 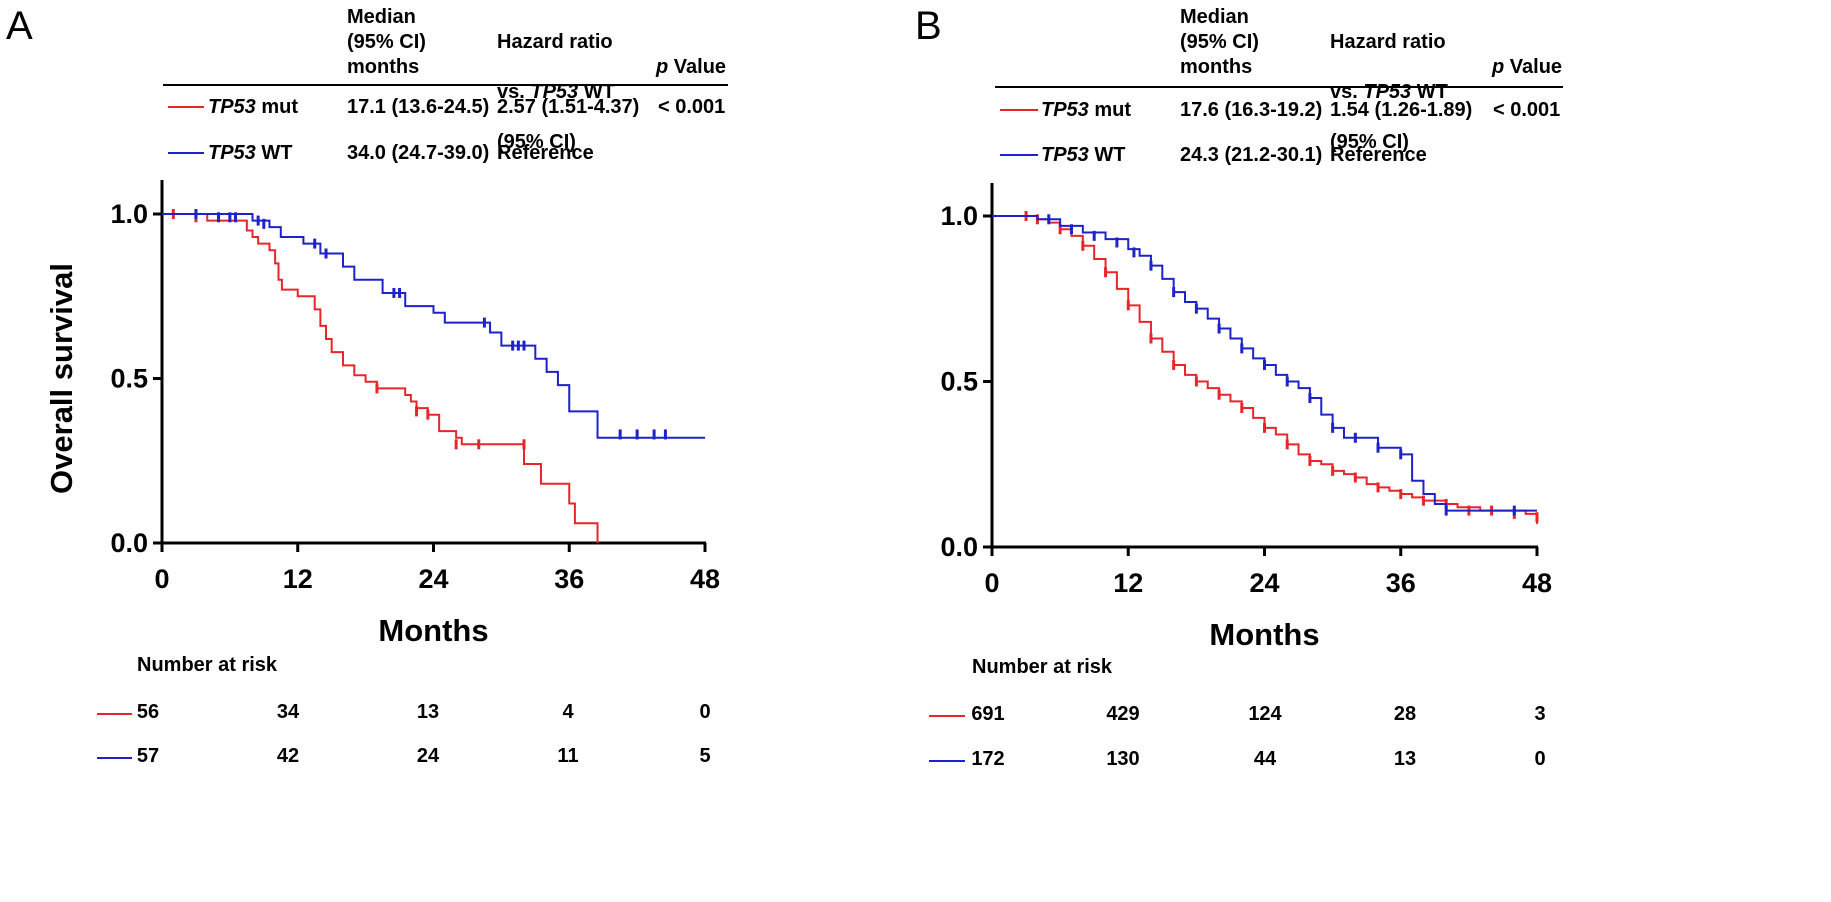 What do you see at coordinates (1123, 759) in the screenshot?
I see `risk-wt-12: 130` at bounding box center [1123, 759].